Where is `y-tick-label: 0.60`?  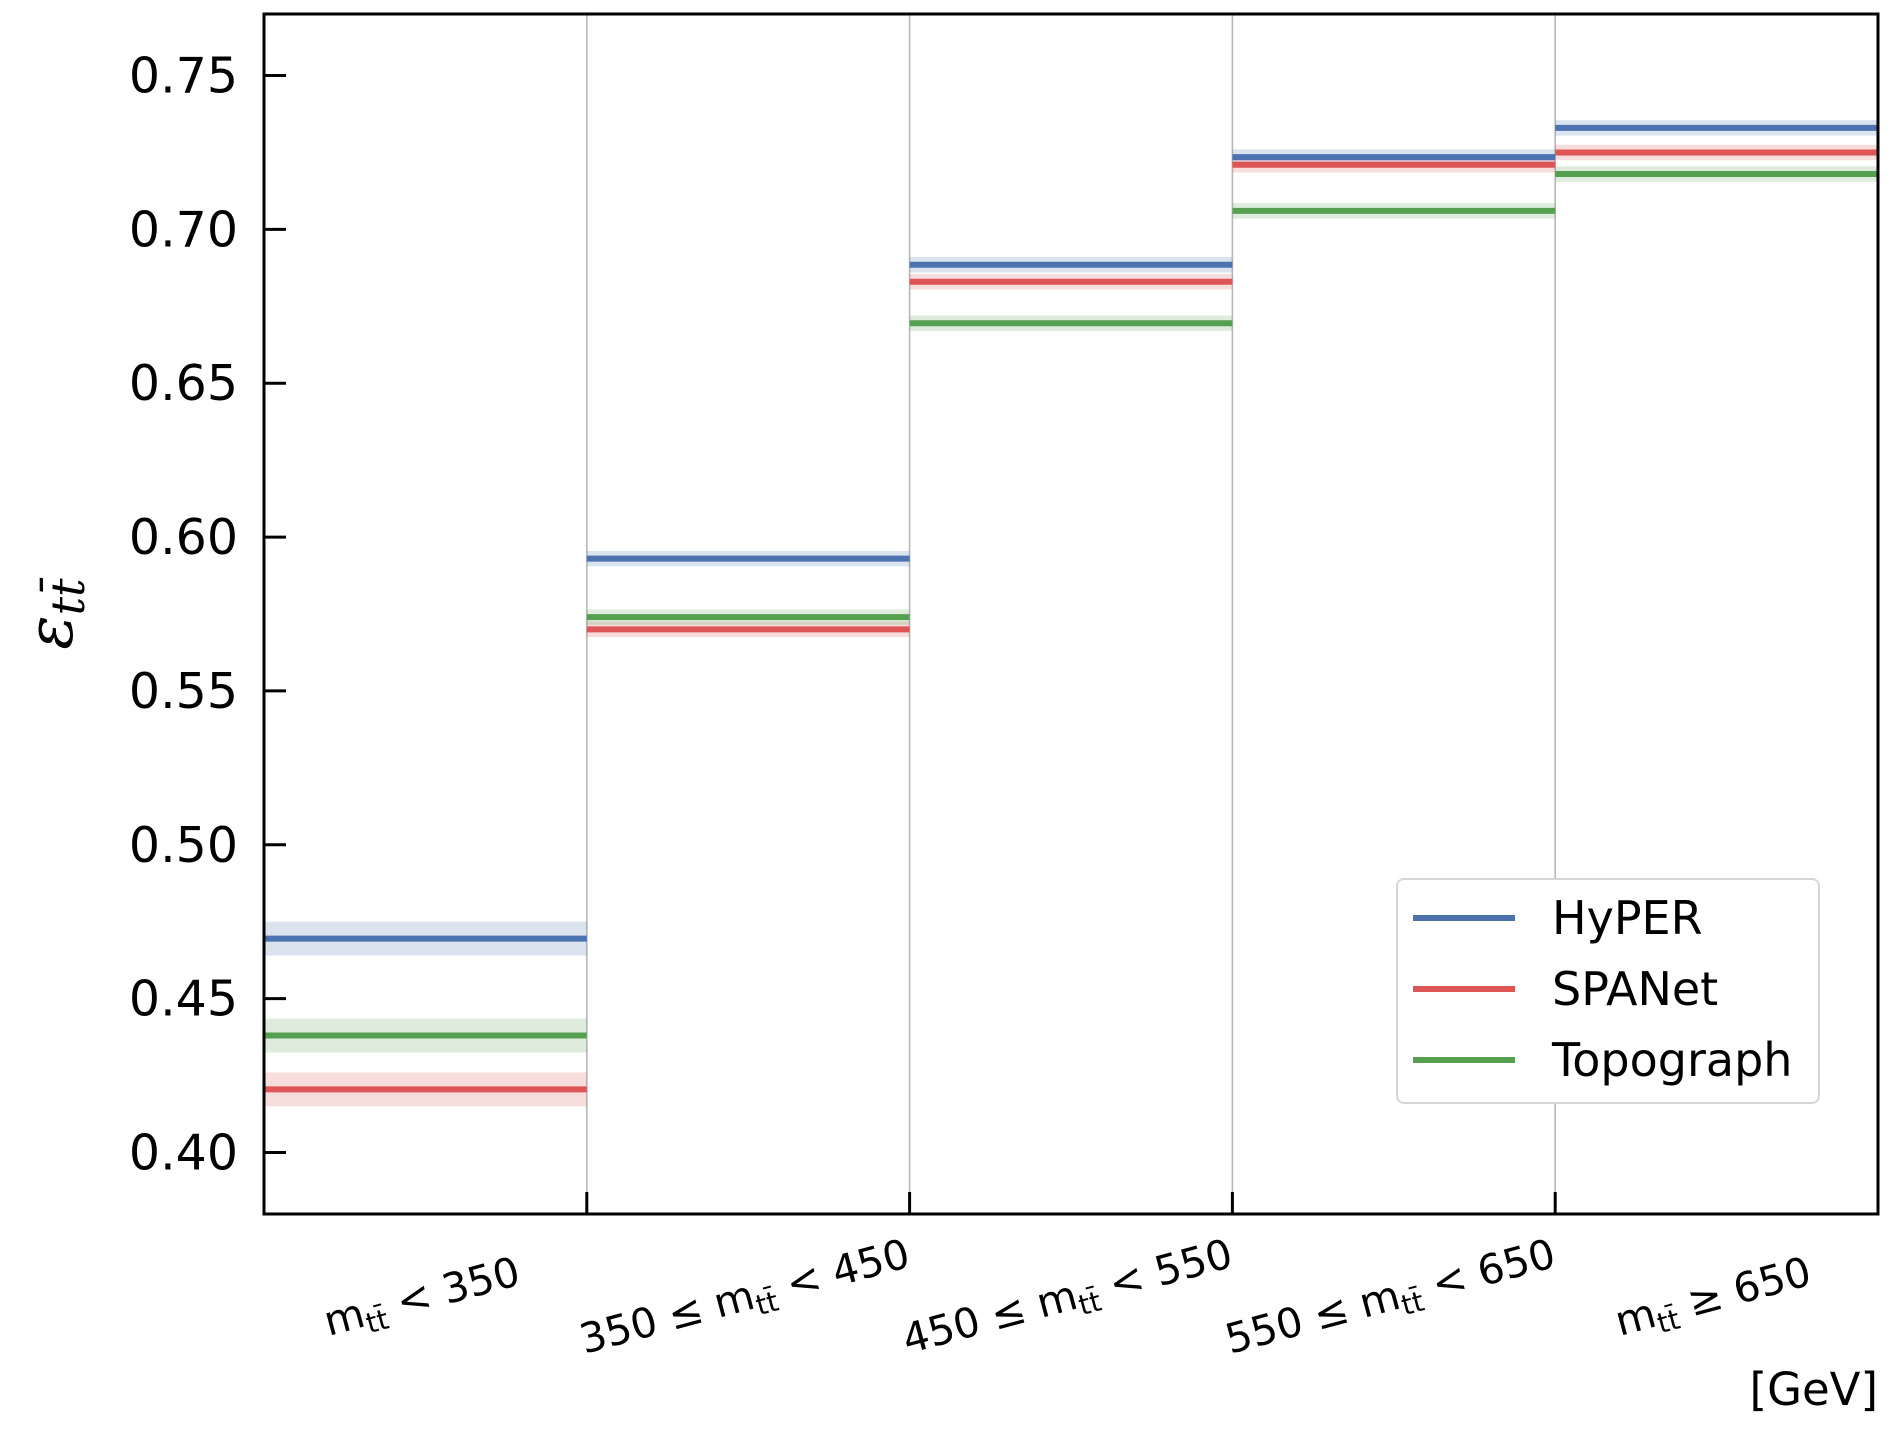 y-tick-label: 0.60 is located at coordinates (183, 537).